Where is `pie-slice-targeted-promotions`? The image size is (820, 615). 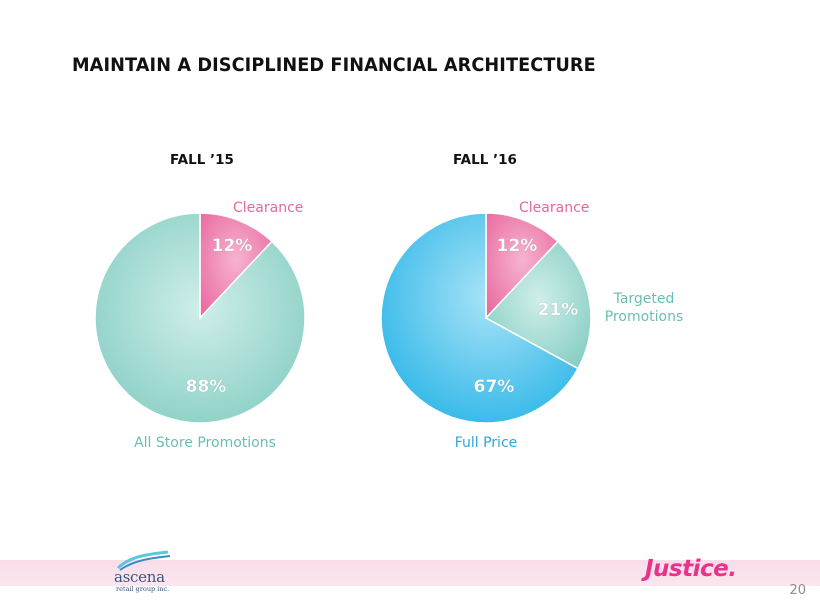
pie-slice-targeted-promotions is located at coordinates (538, 305).